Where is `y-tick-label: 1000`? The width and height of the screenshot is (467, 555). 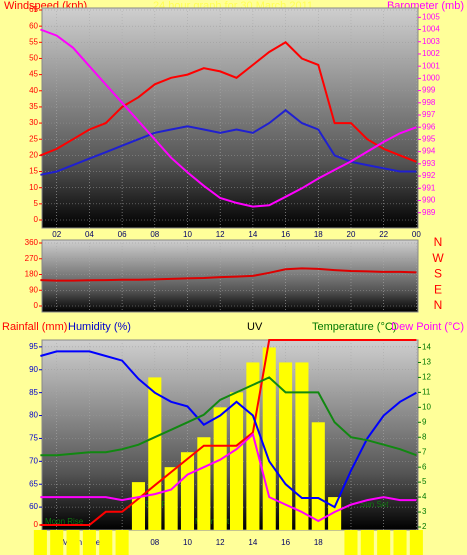
y-tick-label: 1000 is located at coordinates (431, 77).